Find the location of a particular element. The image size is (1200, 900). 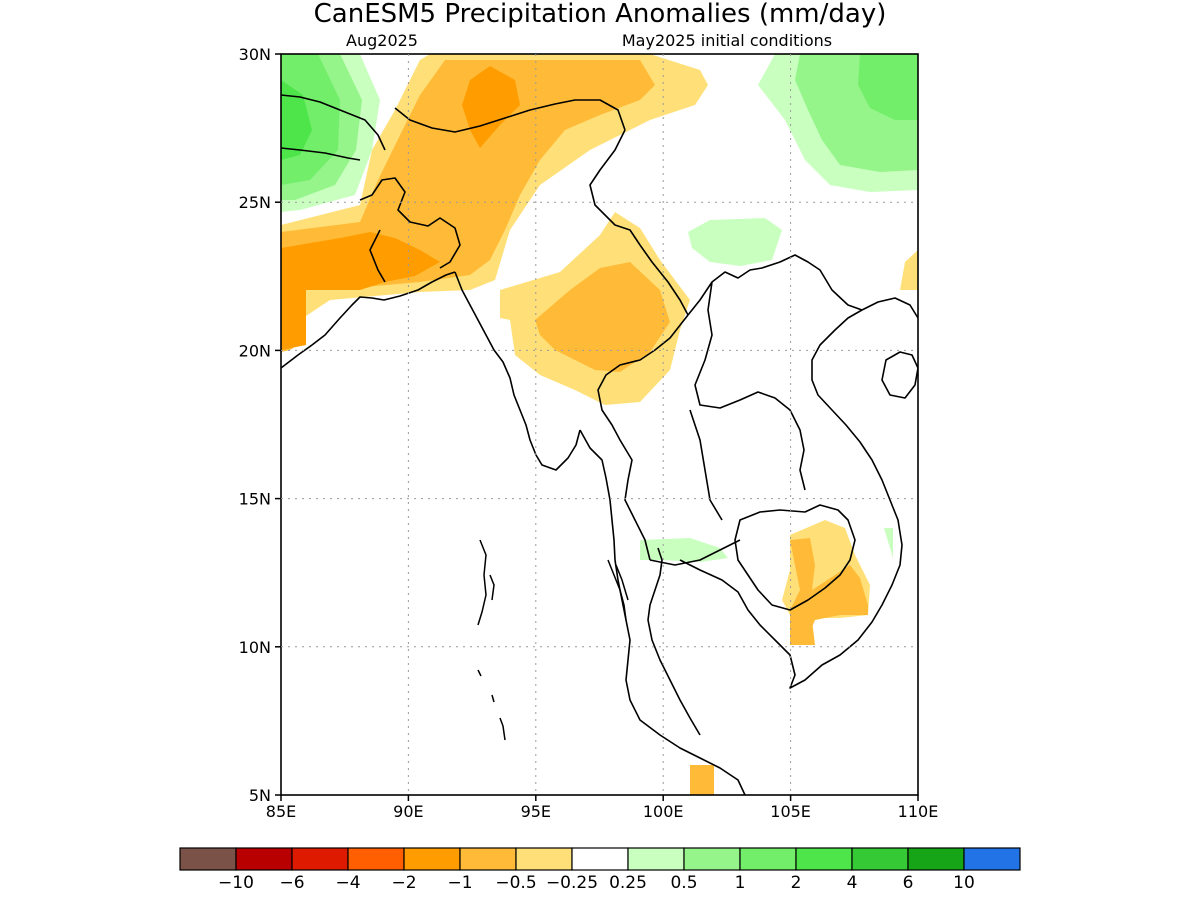

lon-tick-label: 100E is located at coordinates (663, 811).